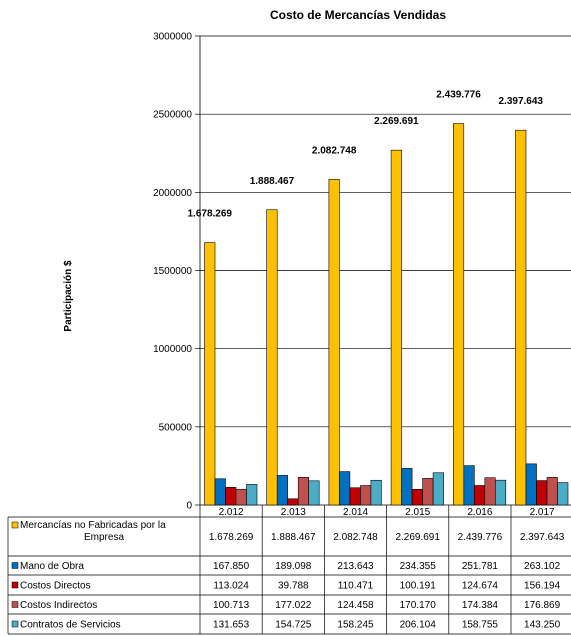 The width and height of the screenshot is (571, 636). Describe the element at coordinates (58, 605) in the screenshot. I see `legend-label: Costos Indirectos` at that location.